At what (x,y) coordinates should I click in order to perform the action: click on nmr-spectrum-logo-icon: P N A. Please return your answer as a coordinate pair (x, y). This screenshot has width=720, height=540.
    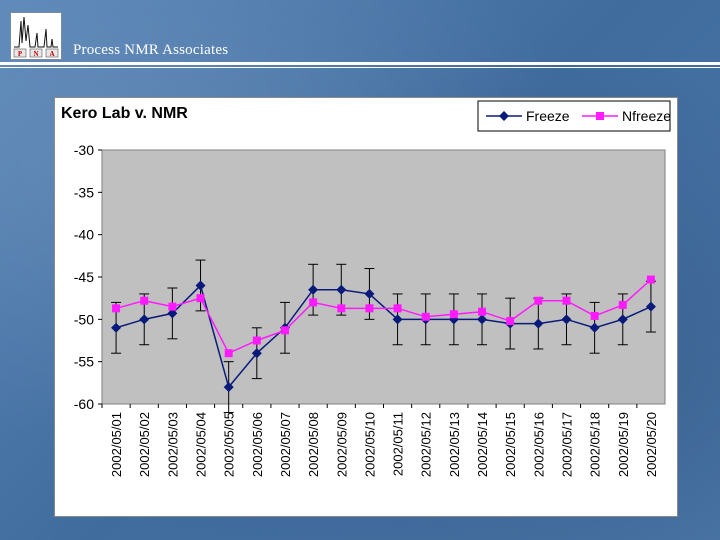
    Looking at the image, I should click on (36, 37).